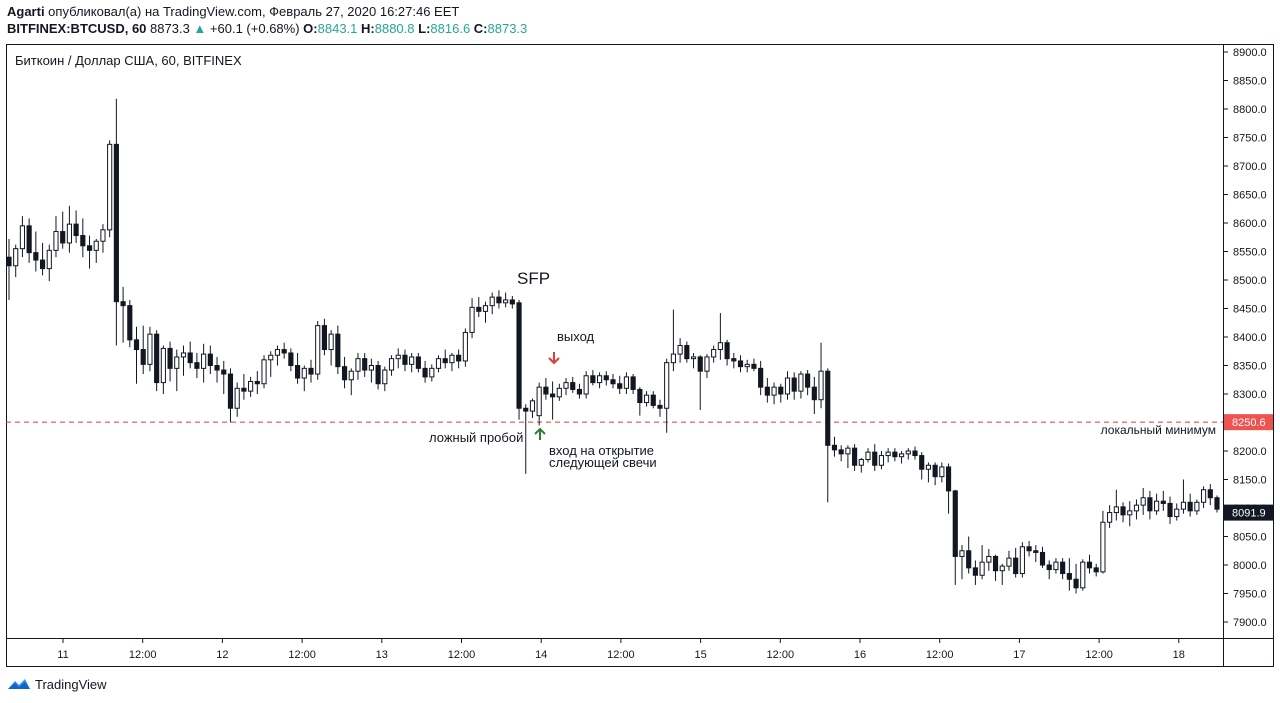  Describe the element at coordinates (302, 655) in the screenshot. I see `time-tick-label: 12:00` at that location.